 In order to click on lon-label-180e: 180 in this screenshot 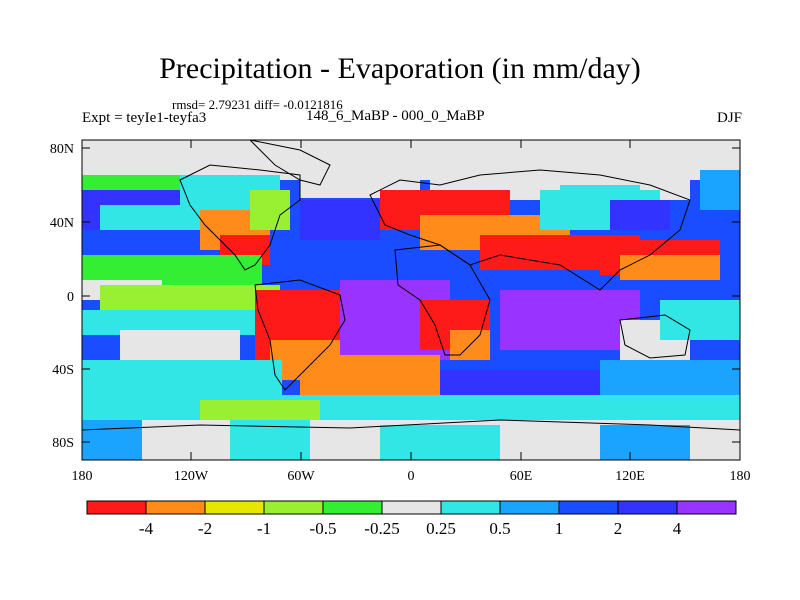, I will do `click(740, 476)`.